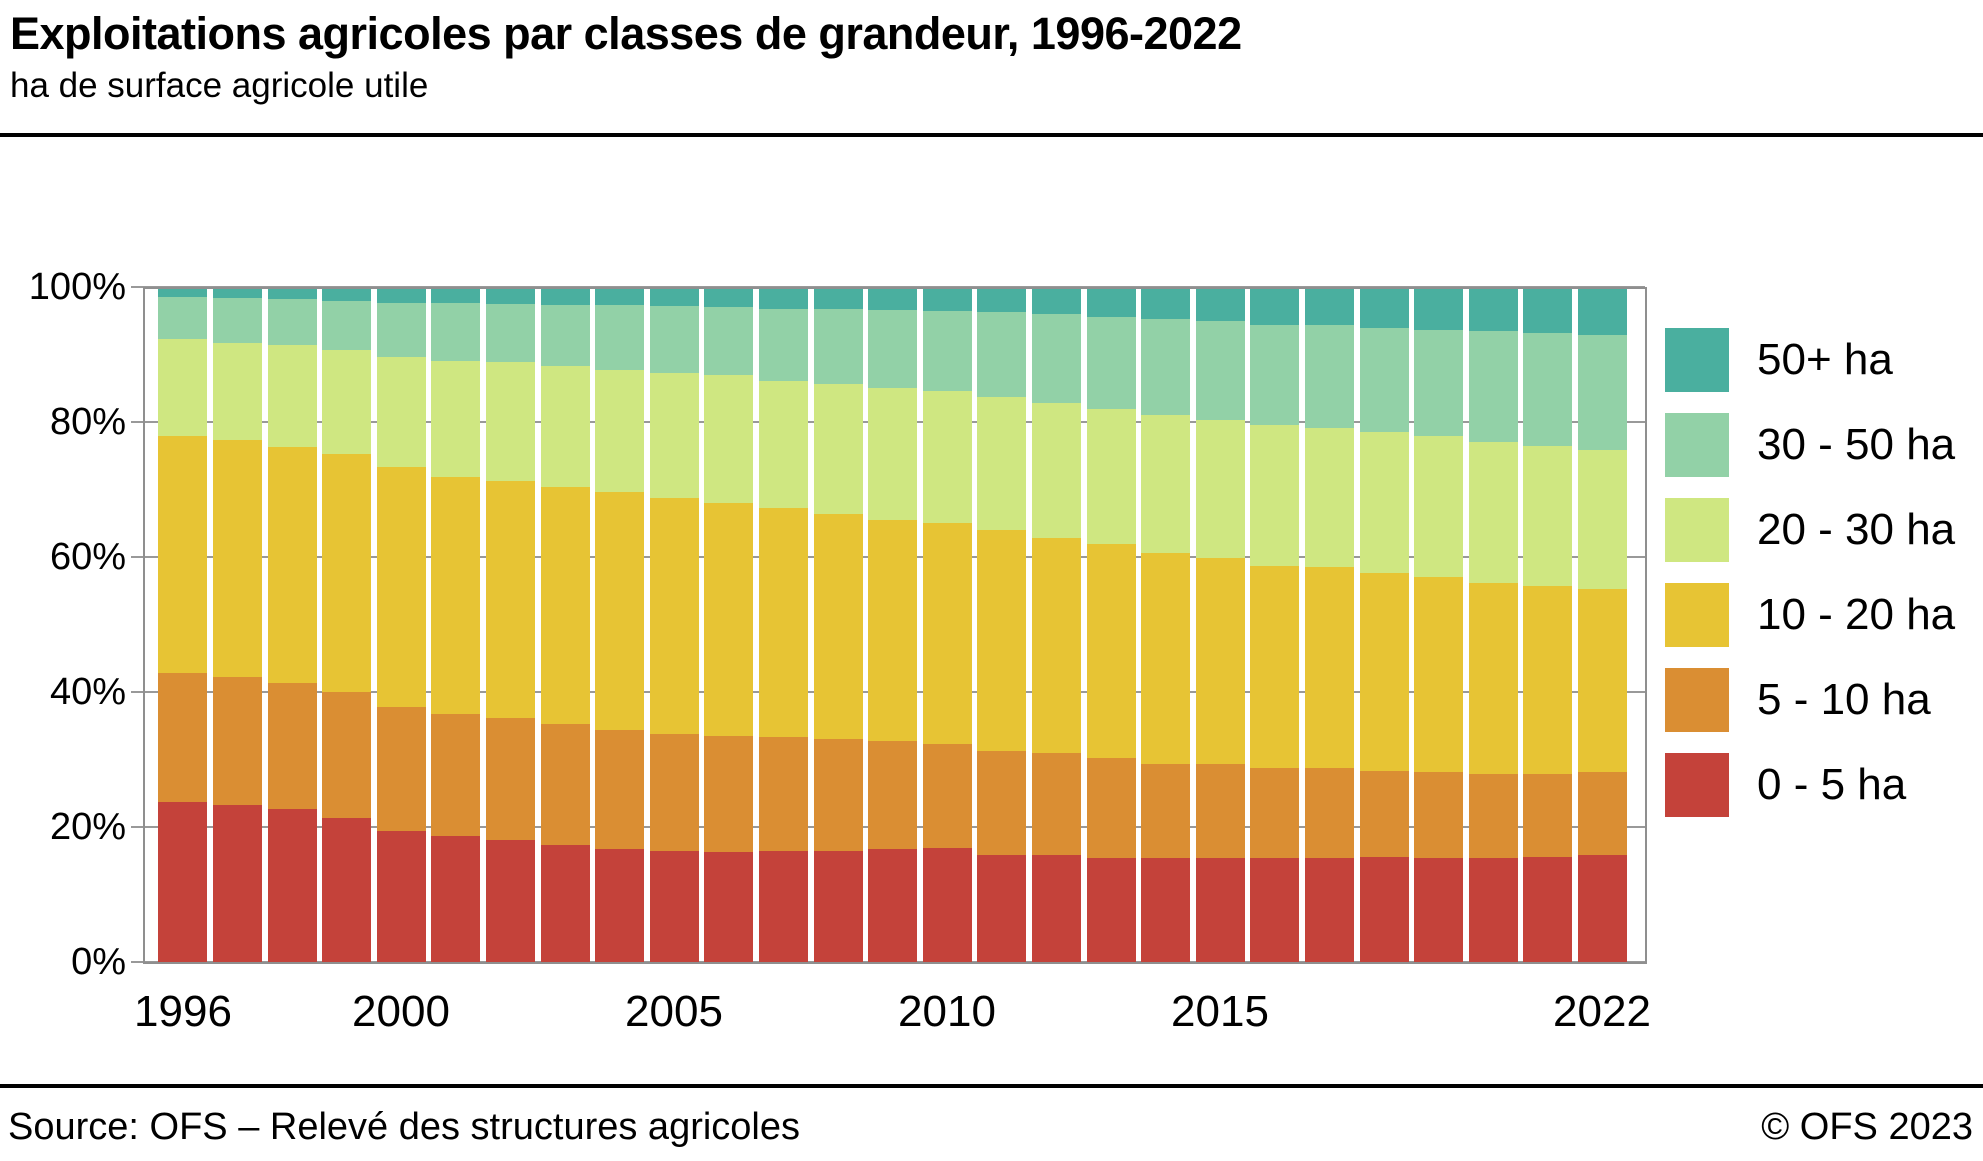 The height and width of the screenshot is (1161, 1983). What do you see at coordinates (455, 775) in the screenshot?
I see `bar-segment-2001-5-10ha` at bounding box center [455, 775].